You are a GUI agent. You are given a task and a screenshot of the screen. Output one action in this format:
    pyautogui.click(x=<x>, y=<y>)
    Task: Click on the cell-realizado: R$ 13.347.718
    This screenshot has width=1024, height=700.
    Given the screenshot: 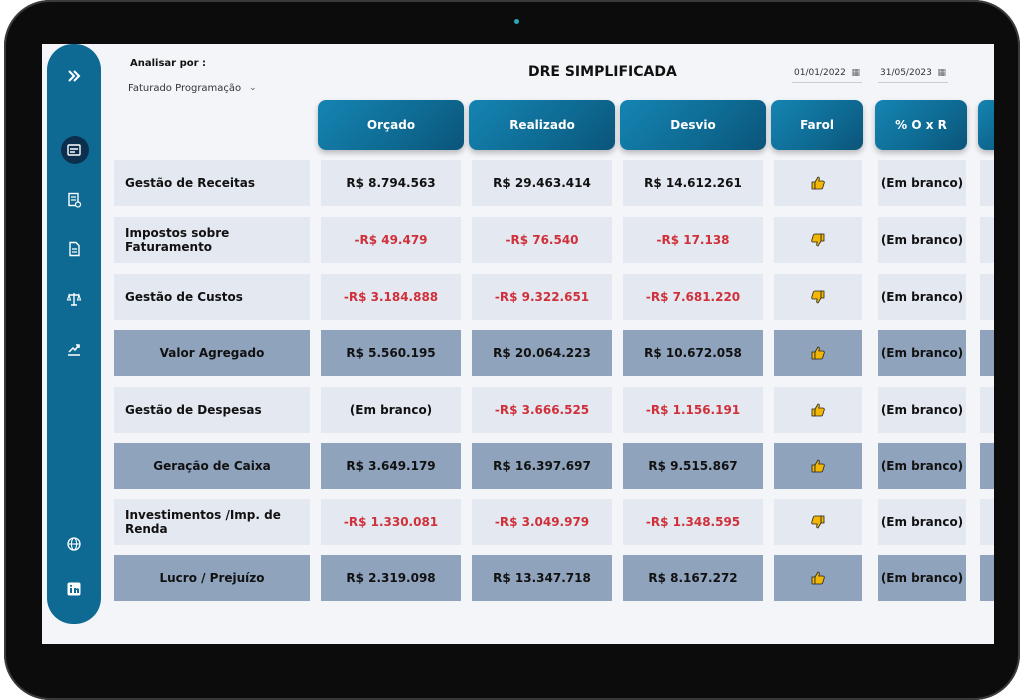 What is the action you would take?
    pyautogui.click(x=542, y=578)
    